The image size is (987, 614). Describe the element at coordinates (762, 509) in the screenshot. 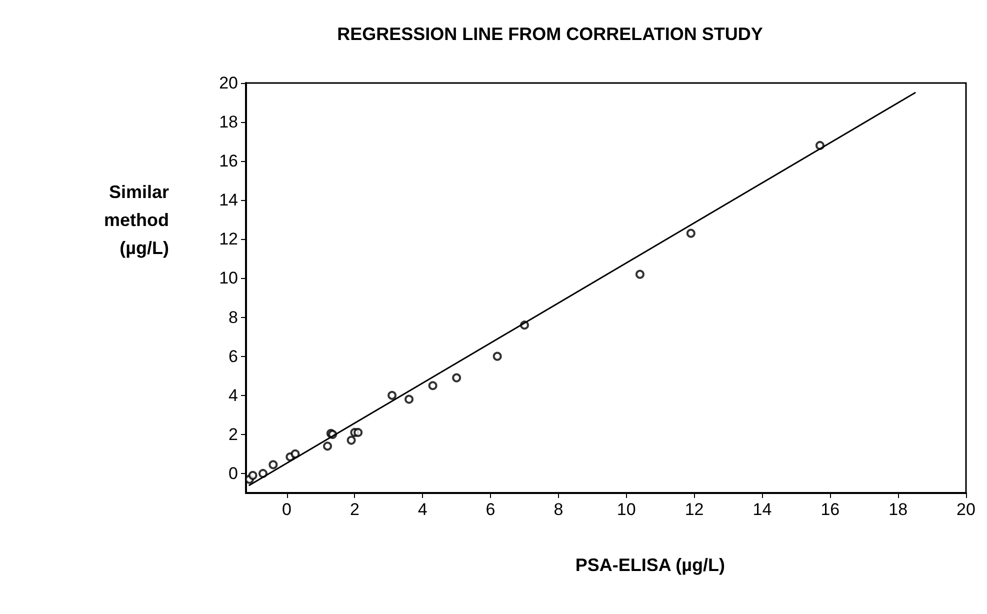

I see `x-tick-label: 14` at that location.